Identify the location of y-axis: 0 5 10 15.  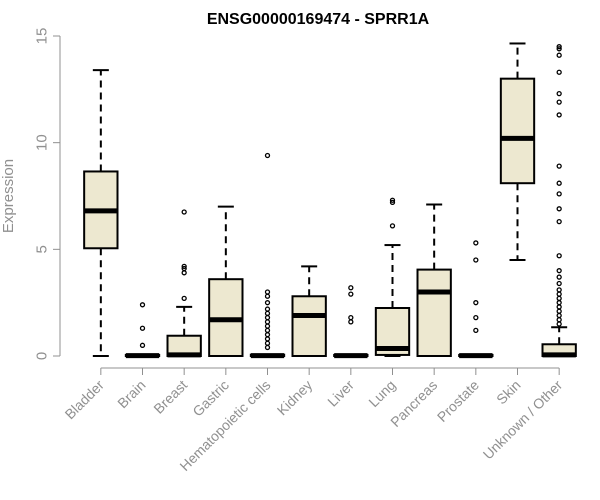
(47, 194).